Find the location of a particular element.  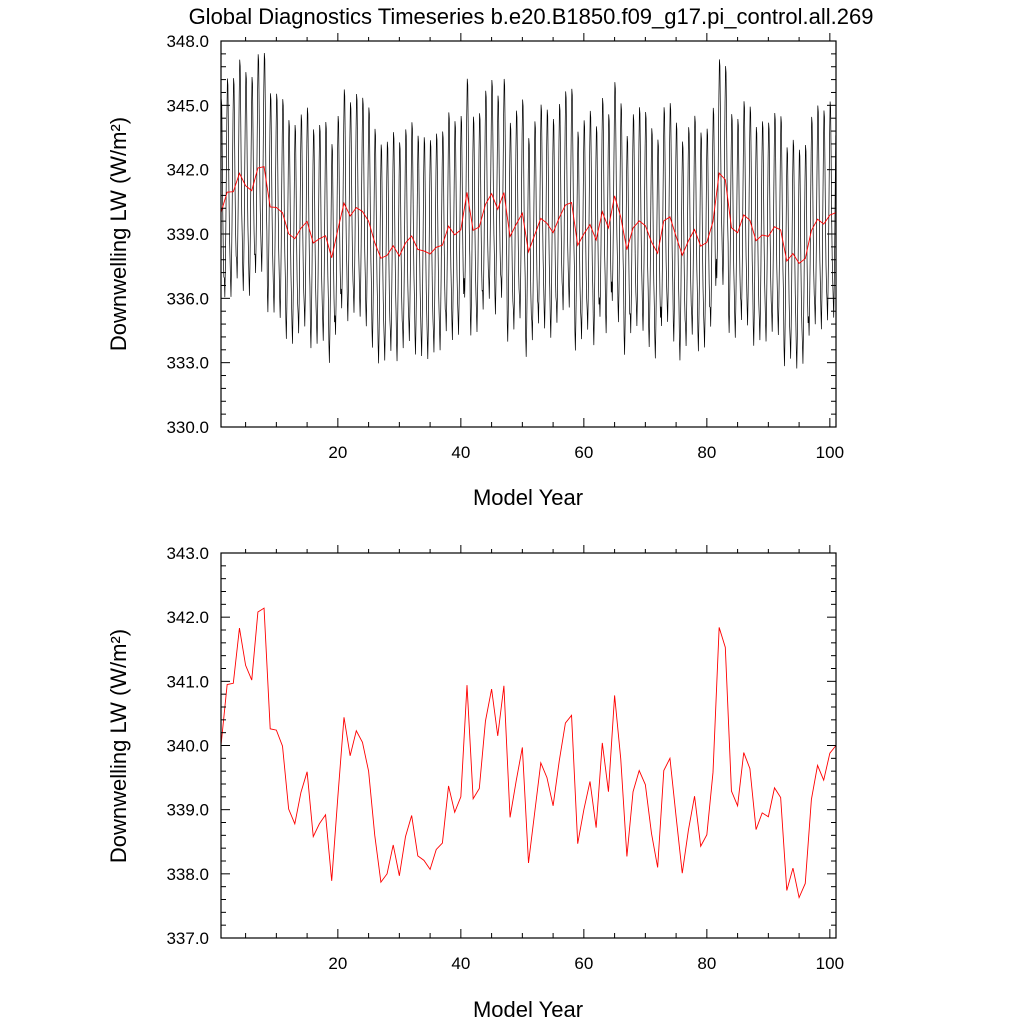

top-y-tick-label: 348.0 is located at coordinates (187, 41).